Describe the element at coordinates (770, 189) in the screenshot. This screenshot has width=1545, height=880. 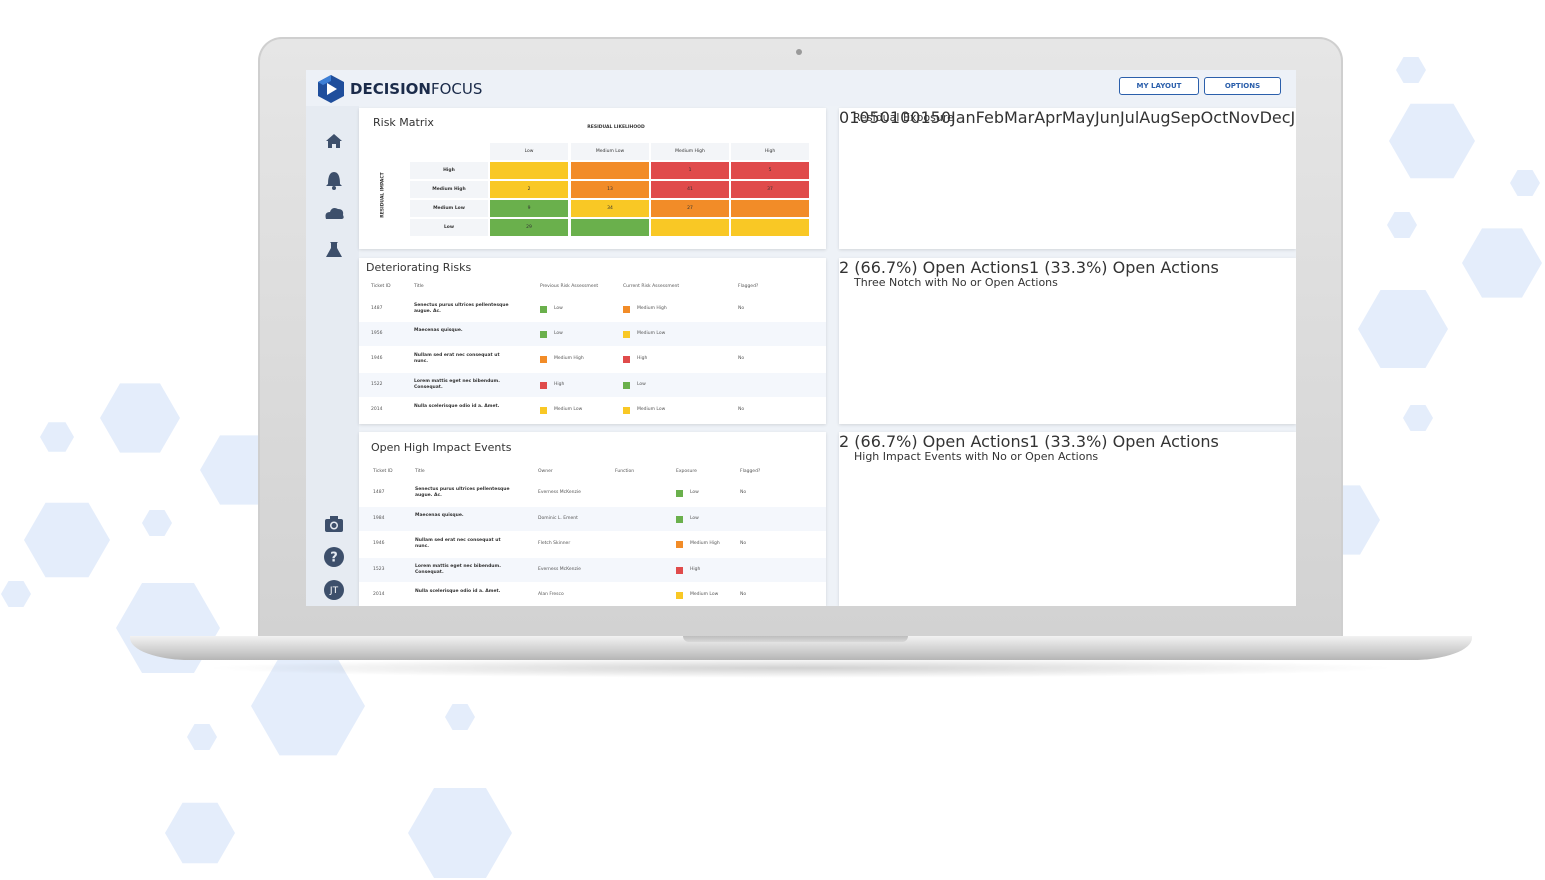
I see `matrix-cell: 37` at that location.